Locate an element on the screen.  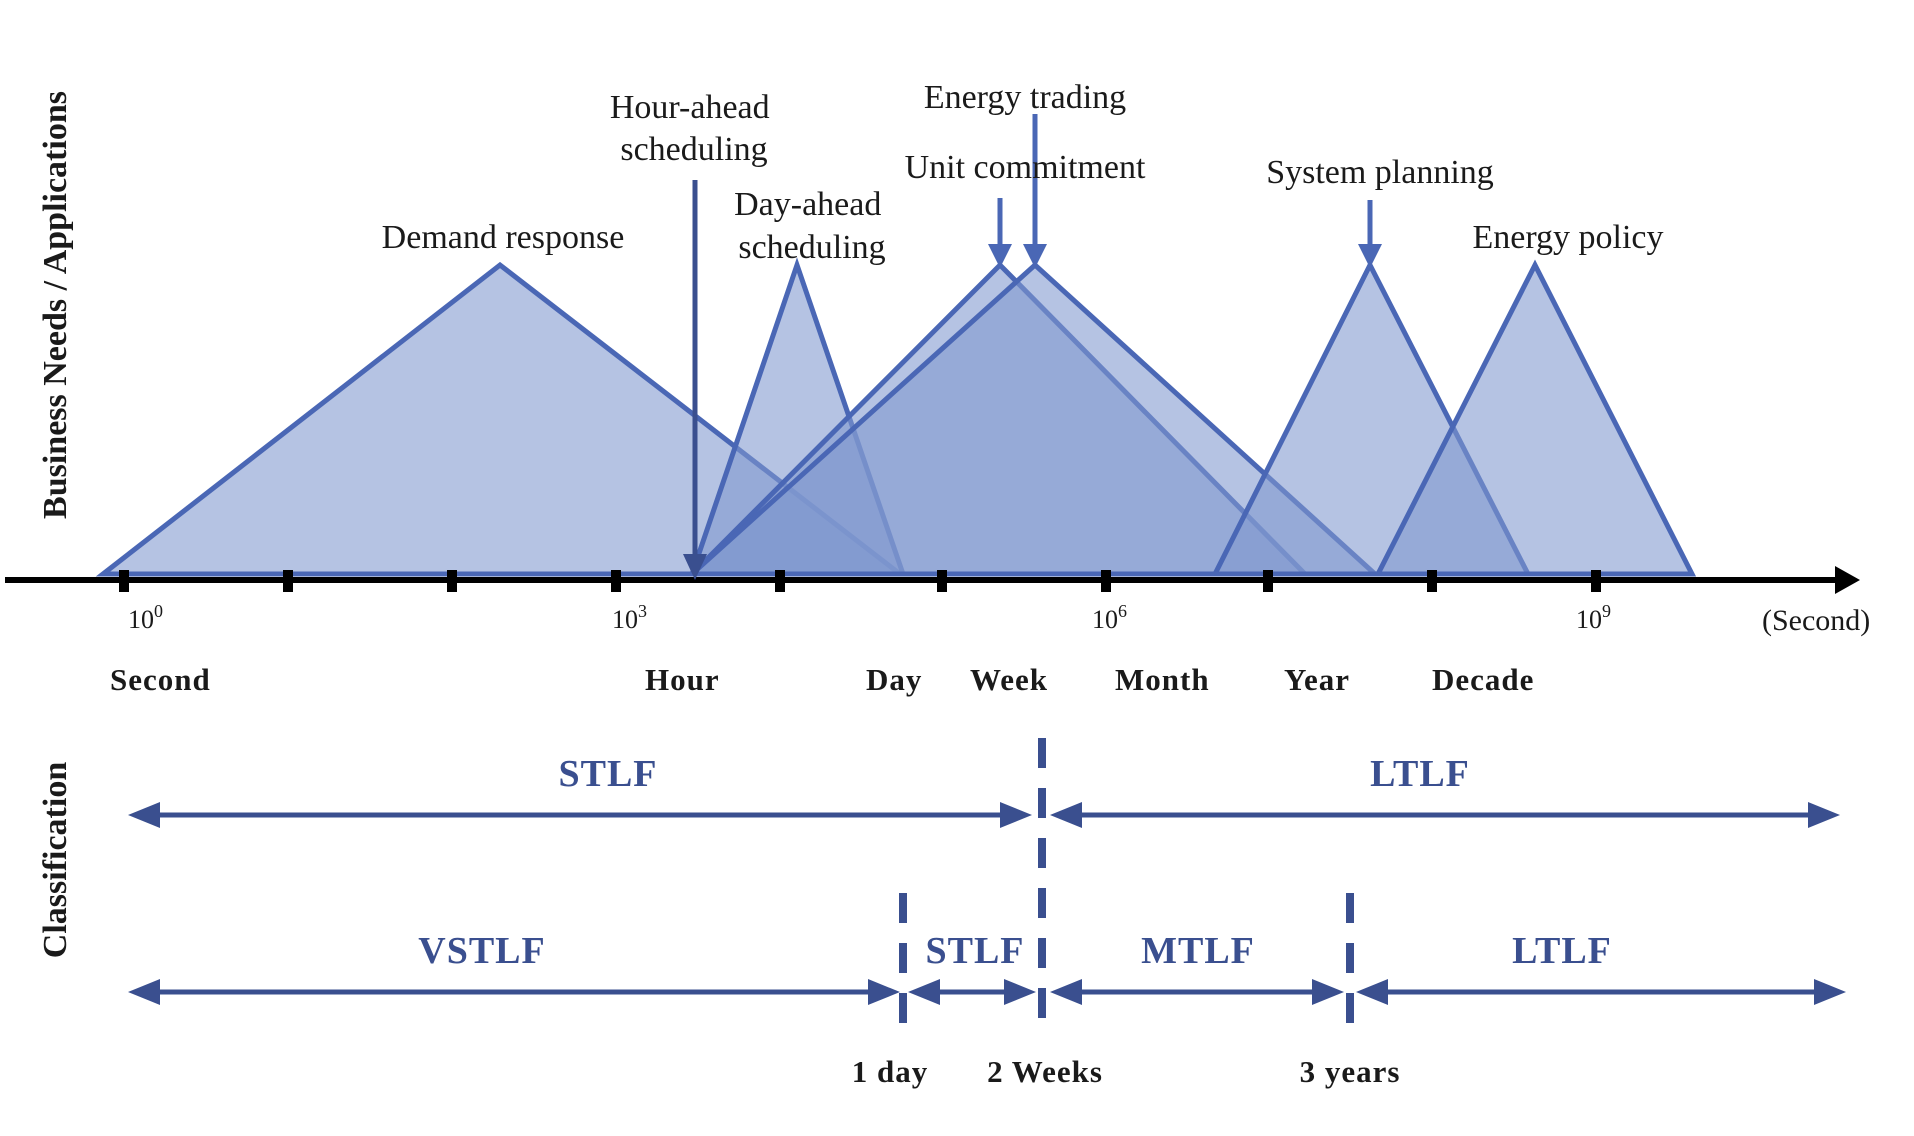
tick-label-10e6: 10⁶ is located at coordinates (1109, 617).